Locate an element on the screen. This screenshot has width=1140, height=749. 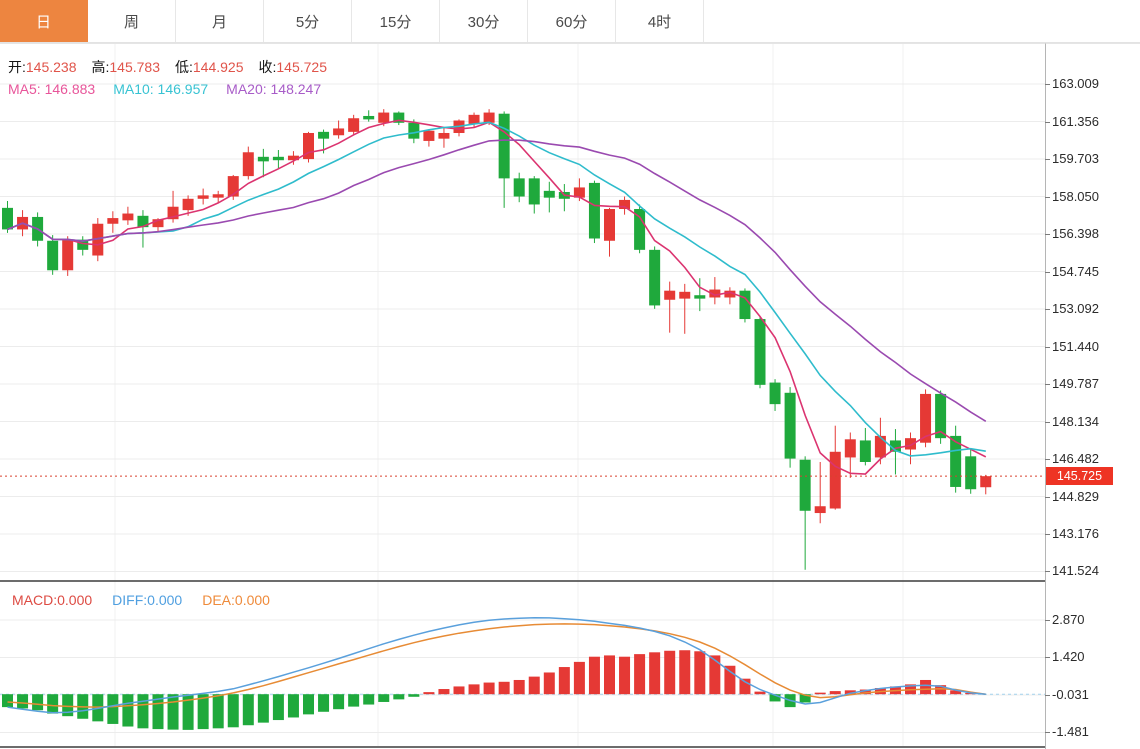
ma10-info: MA10: 146.957 is located at coordinates (161, 89).